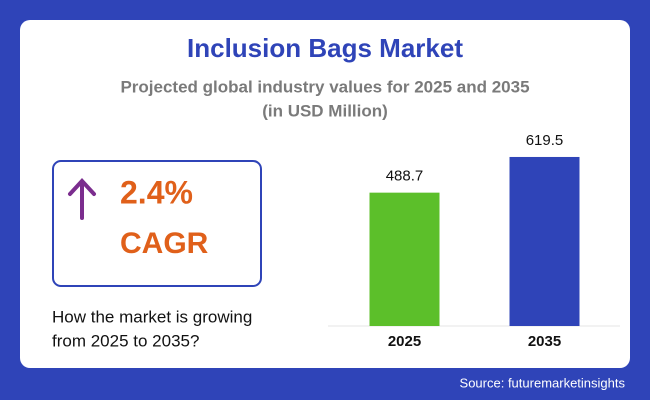  Describe the element at coordinates (152, 316) in the screenshot. I see `question: How the market is growing` at that location.